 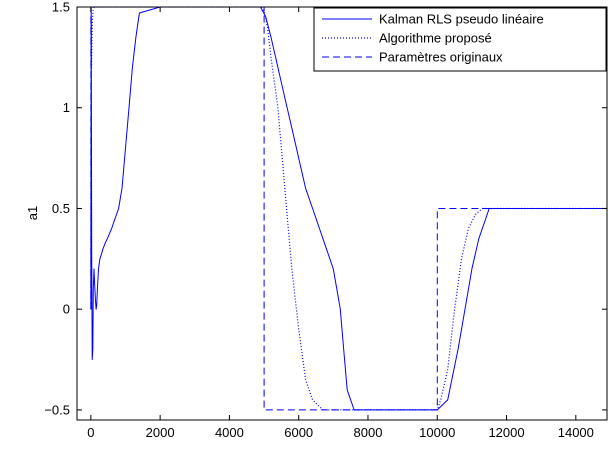 I want to click on y-tick-label: 1, so click(x=66, y=107).